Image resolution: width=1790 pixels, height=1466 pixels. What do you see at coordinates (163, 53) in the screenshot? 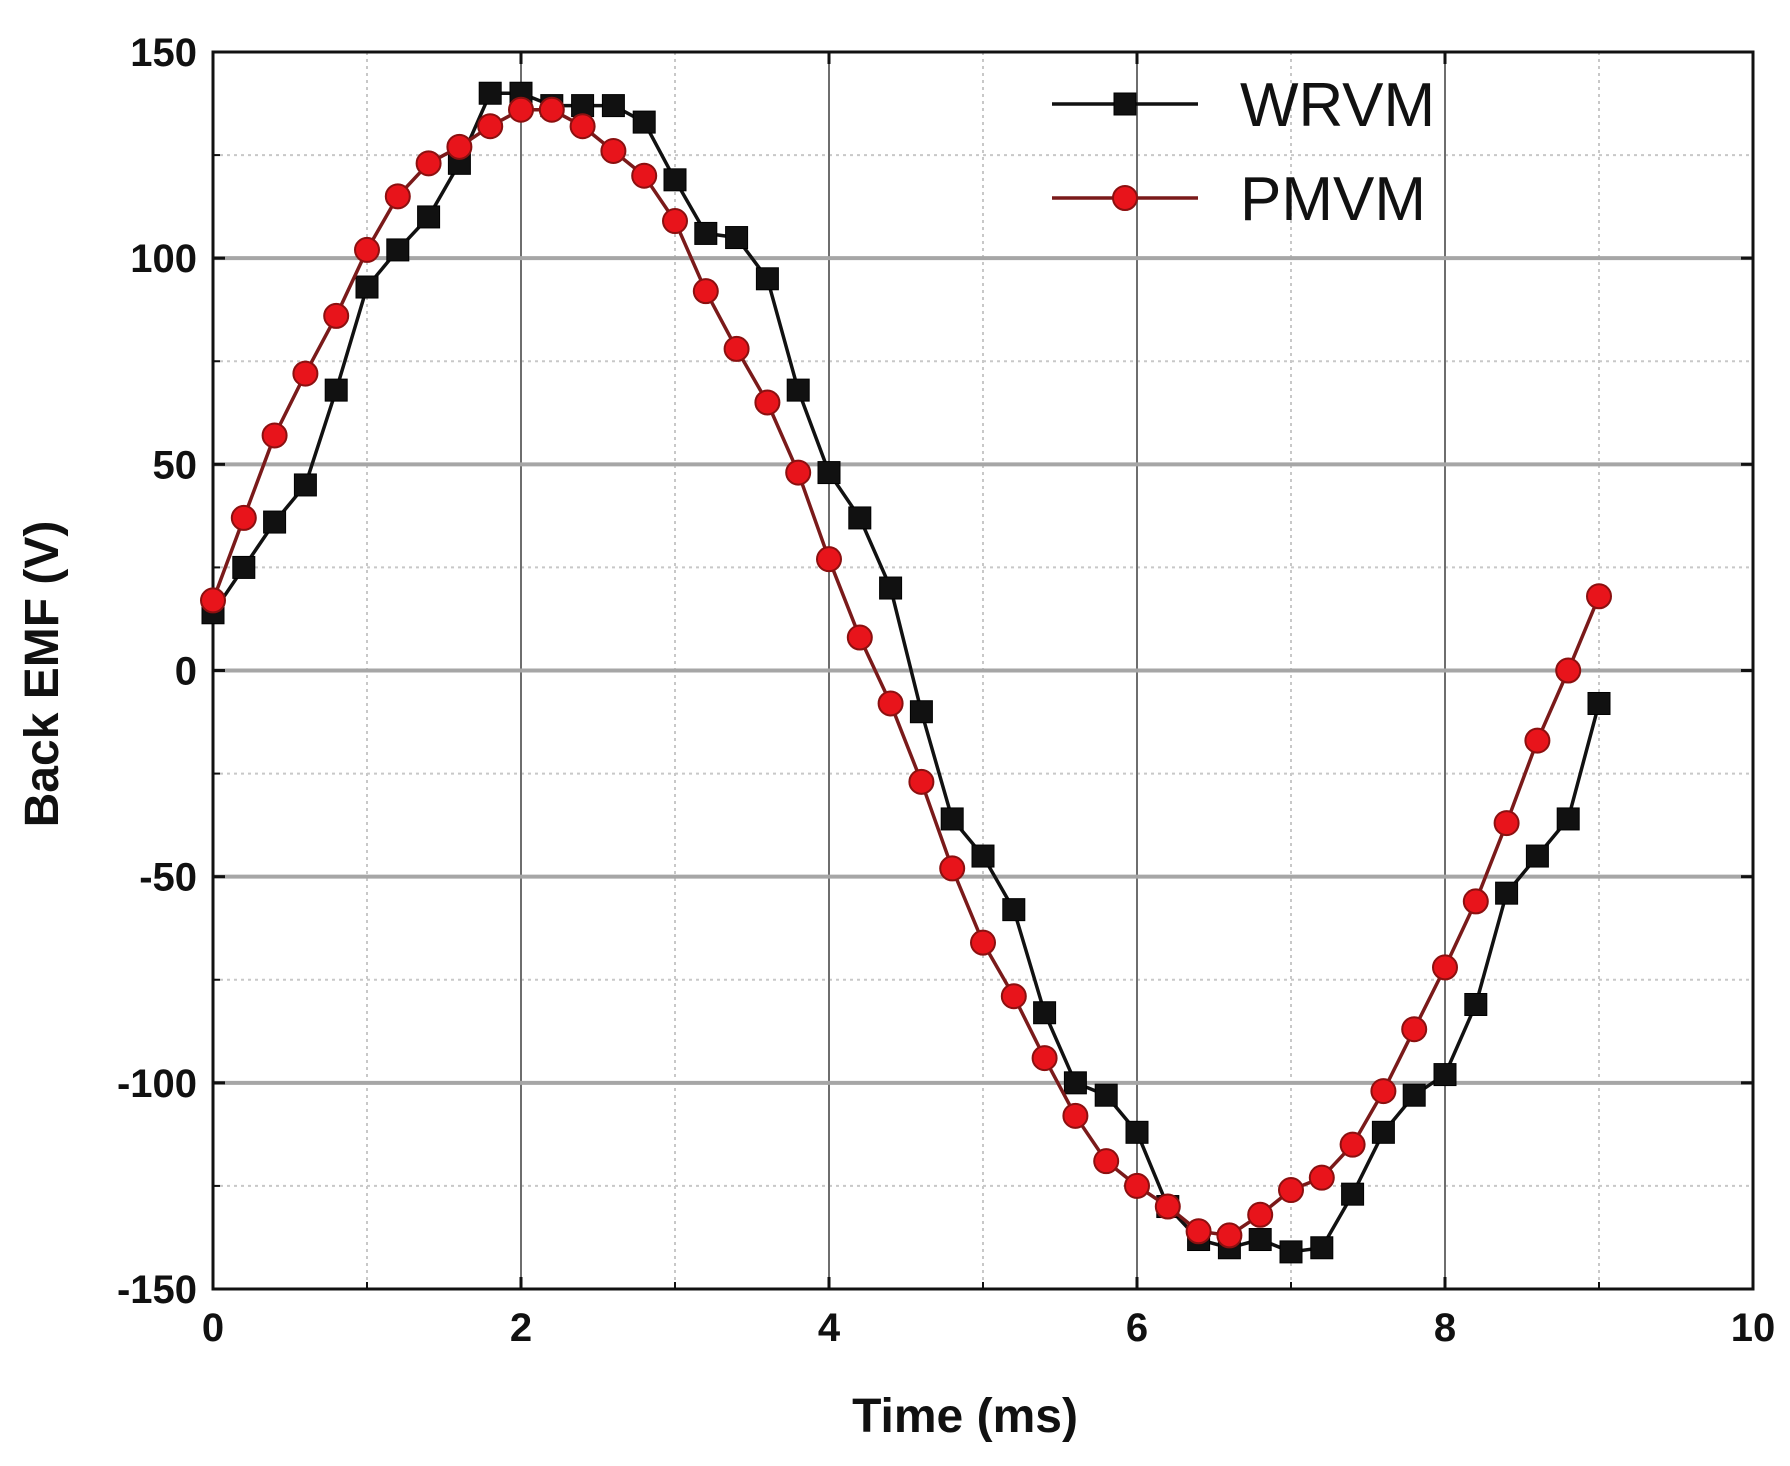
I see `y-tick-label: 150` at bounding box center [163, 53].